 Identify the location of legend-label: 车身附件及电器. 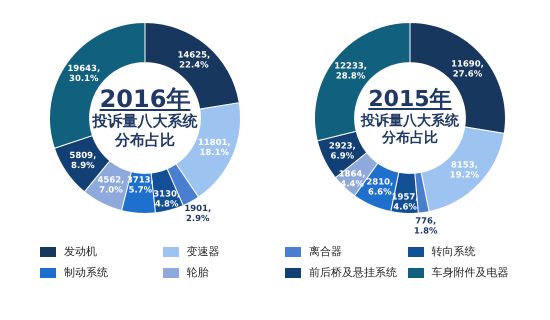
(470, 272).